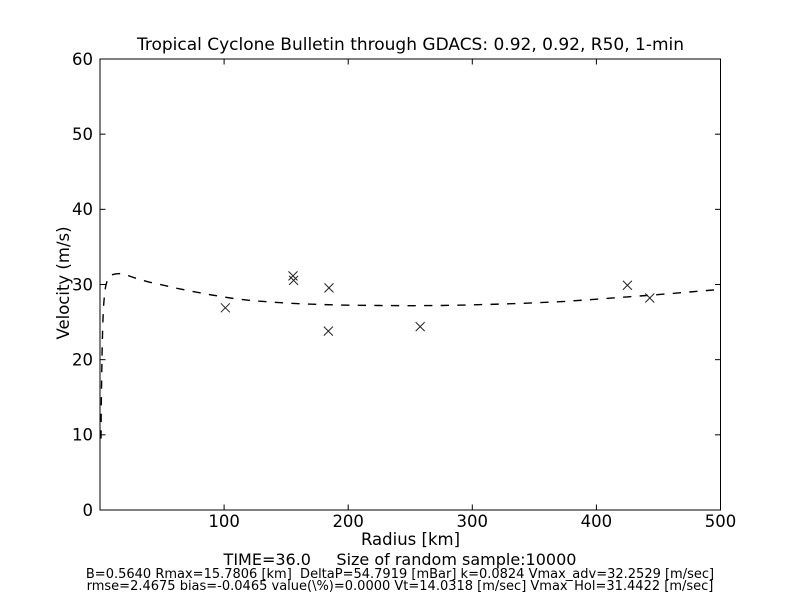 The width and height of the screenshot is (800, 600). I want to click on y-tick-label: 40, so click(82, 209).